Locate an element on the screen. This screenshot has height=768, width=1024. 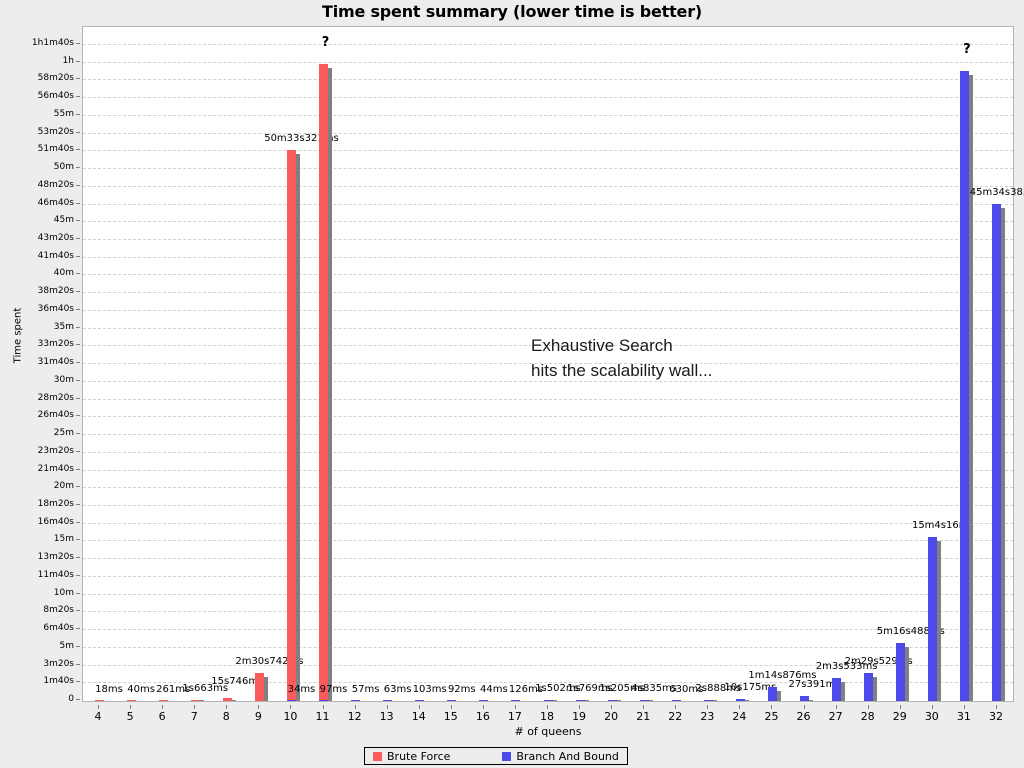
y-tick-label: 53m20s is located at coordinates (55, 131).